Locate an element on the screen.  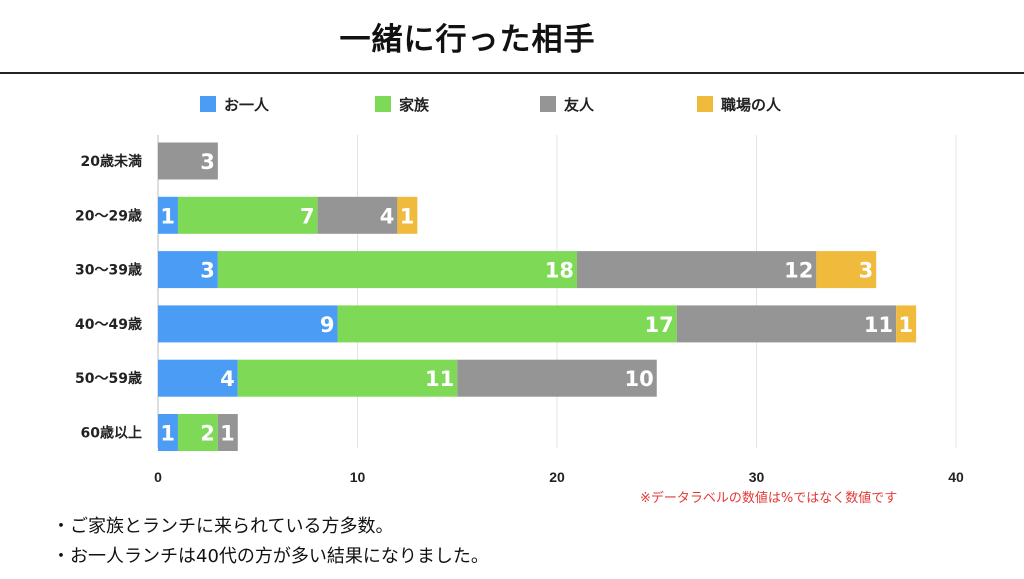
y-category-label: 50〜59歳 is located at coordinates (108, 378).